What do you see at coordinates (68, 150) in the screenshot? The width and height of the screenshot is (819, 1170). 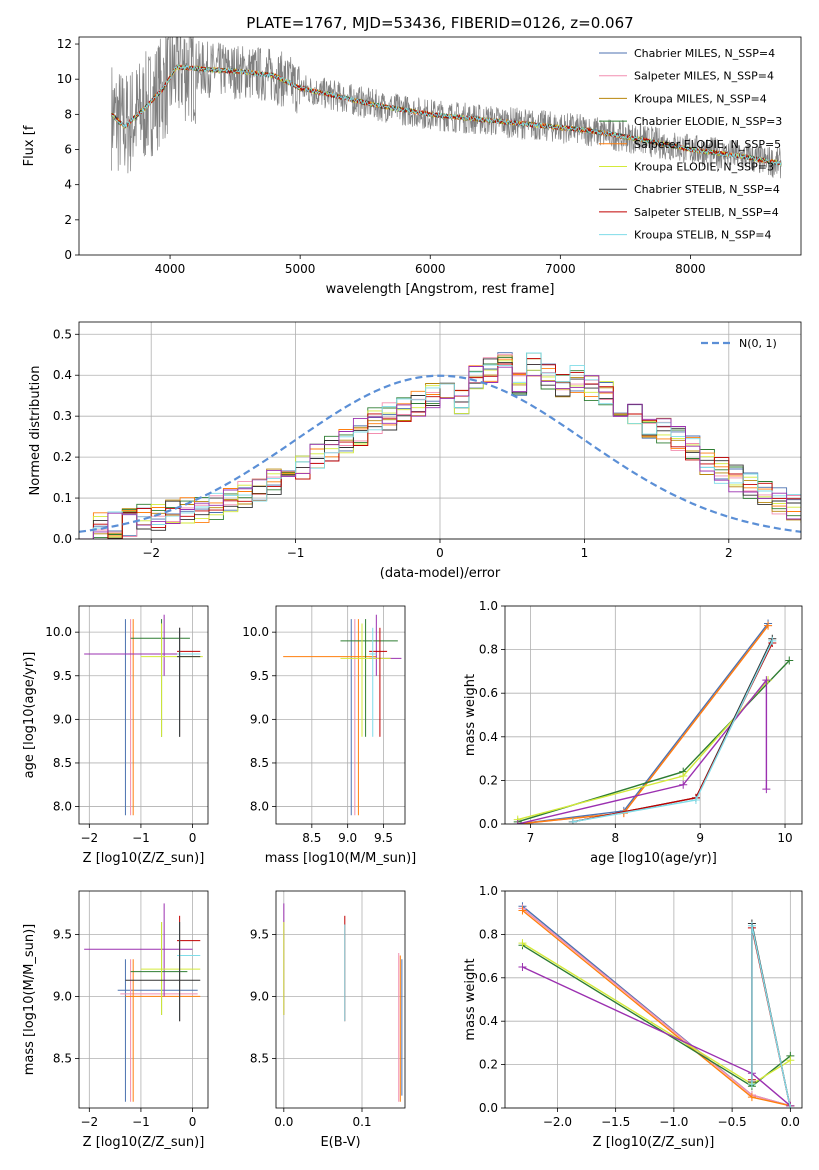 I see `y-tick-label: 6` at bounding box center [68, 150].